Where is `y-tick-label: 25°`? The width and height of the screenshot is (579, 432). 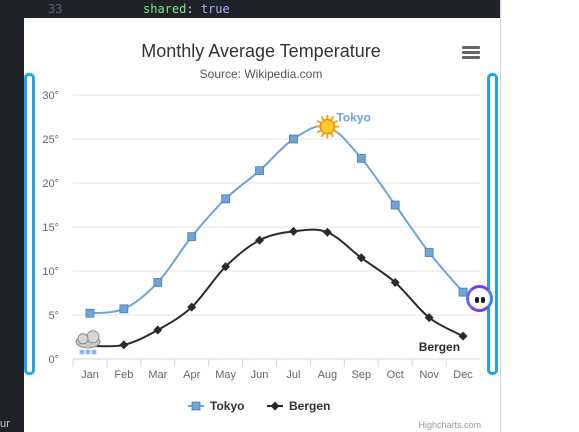
y-tick-label: 25° is located at coordinates (50, 140).